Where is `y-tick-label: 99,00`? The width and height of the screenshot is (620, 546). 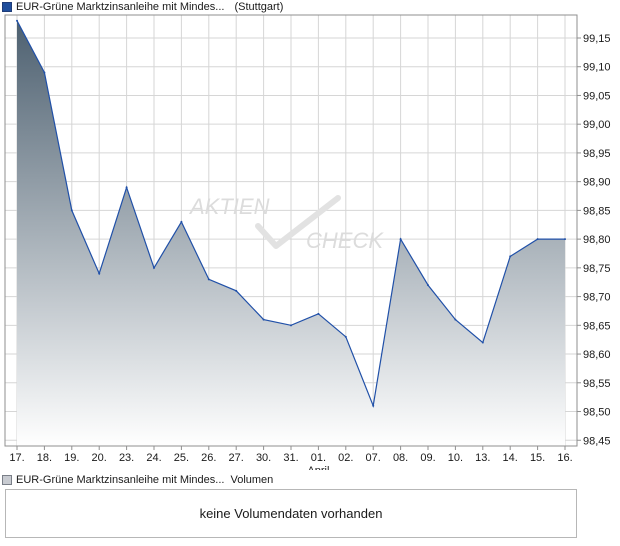
y-tick-label: 99,00 is located at coordinates (597, 125).